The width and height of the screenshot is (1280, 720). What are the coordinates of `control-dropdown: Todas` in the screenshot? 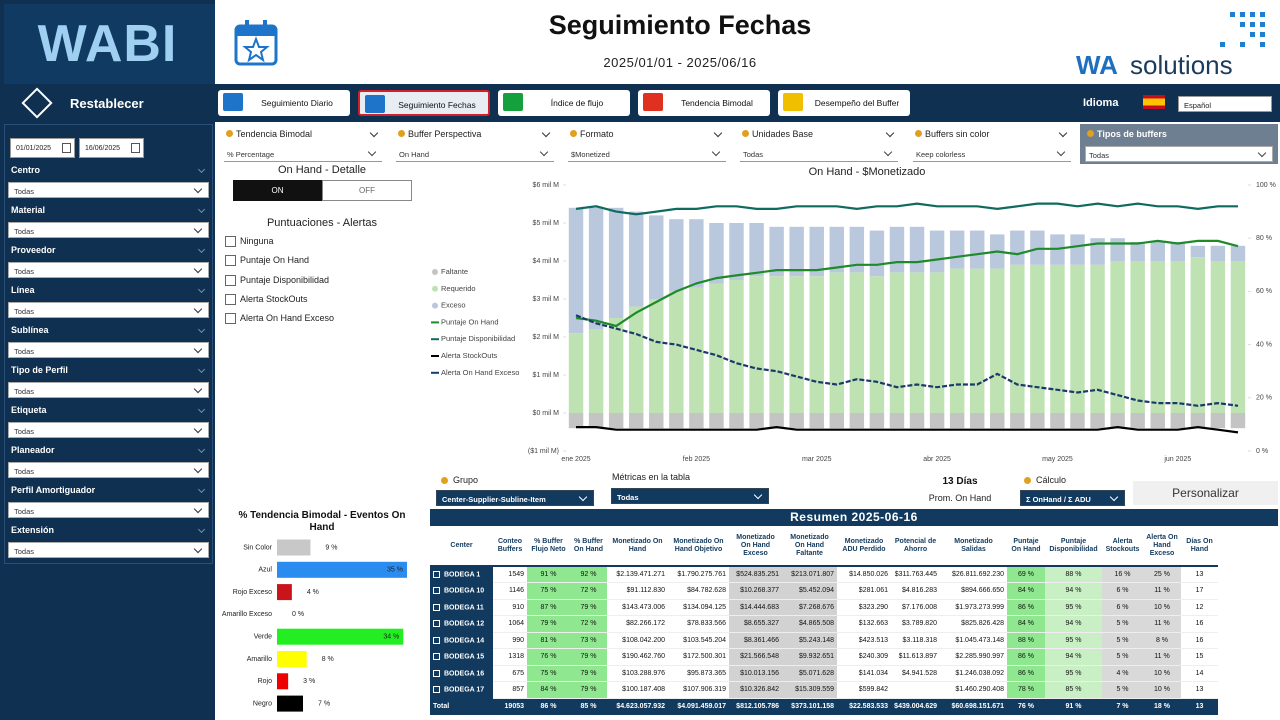 It's located at (690, 496).